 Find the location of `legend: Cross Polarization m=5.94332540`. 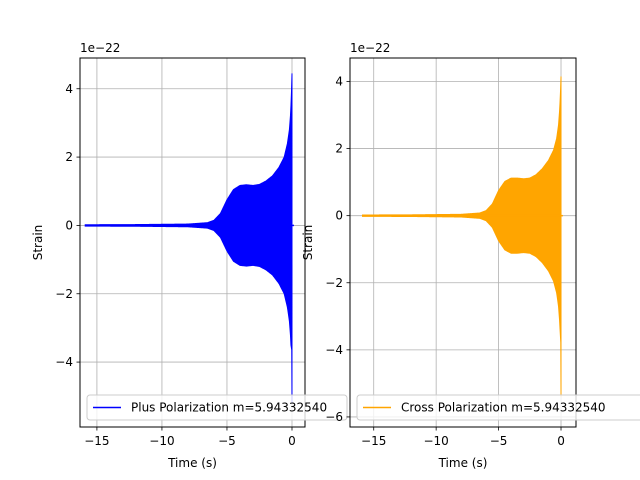

legend: Cross Polarization m=5.94332540 is located at coordinates (498, 407).